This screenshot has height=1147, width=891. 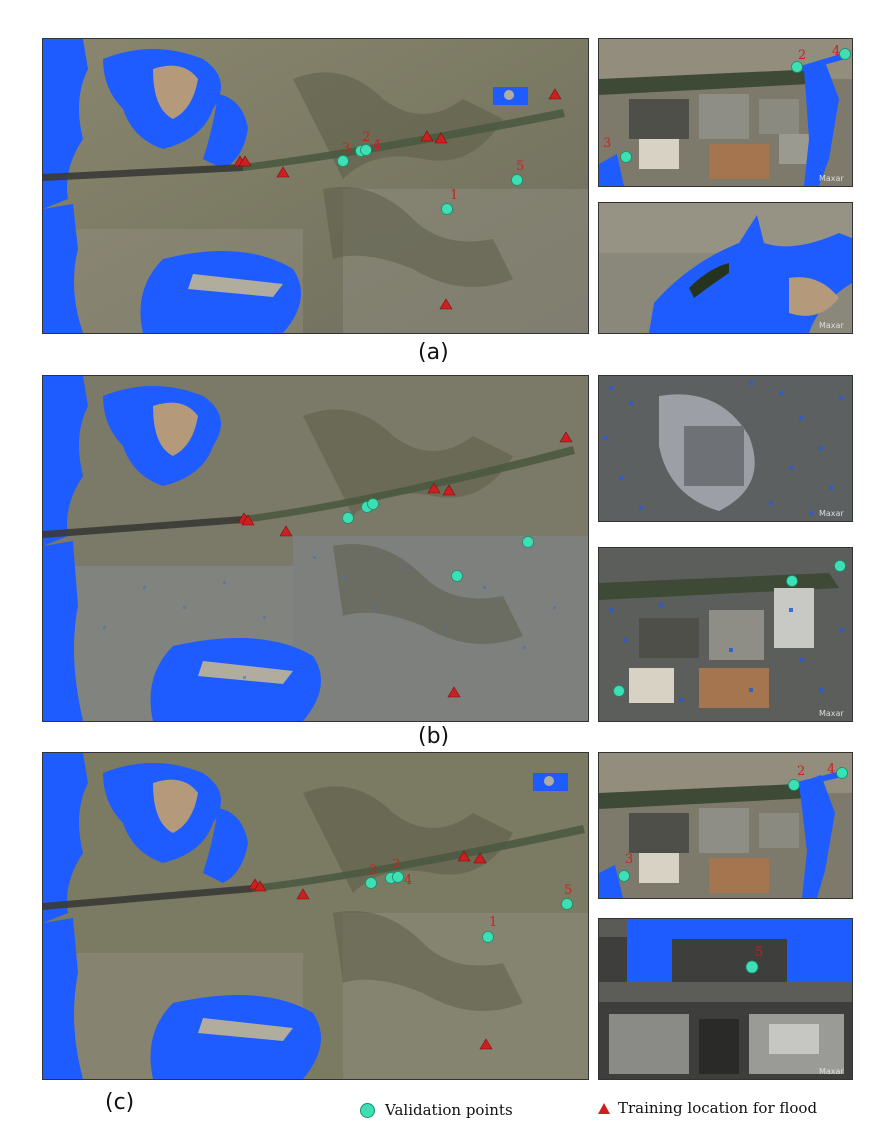 I want to click on legend-training-label: Training location for flood, so click(x=718, y=1108).